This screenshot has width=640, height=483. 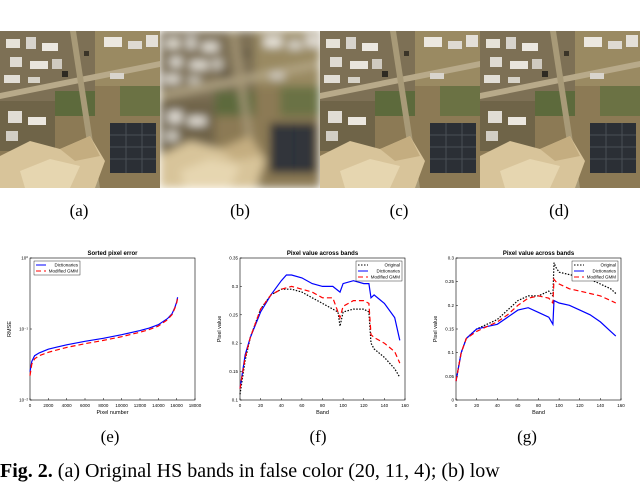 What do you see at coordinates (110, 436) in the screenshot?
I see `panel-label-e: (e)` at bounding box center [110, 436].